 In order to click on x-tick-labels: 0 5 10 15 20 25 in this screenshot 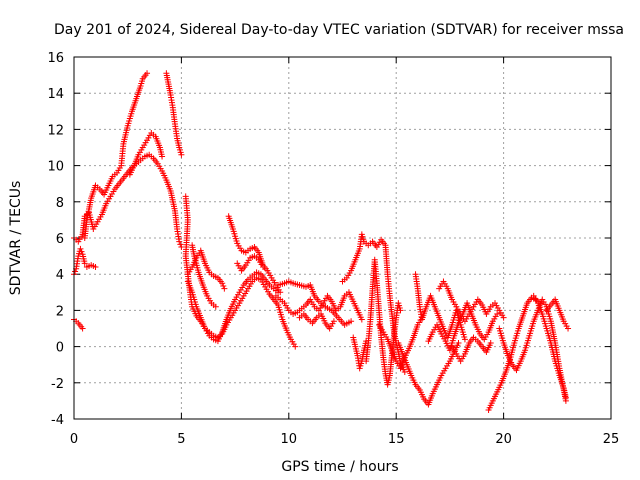, I will do `click(344, 439)`.